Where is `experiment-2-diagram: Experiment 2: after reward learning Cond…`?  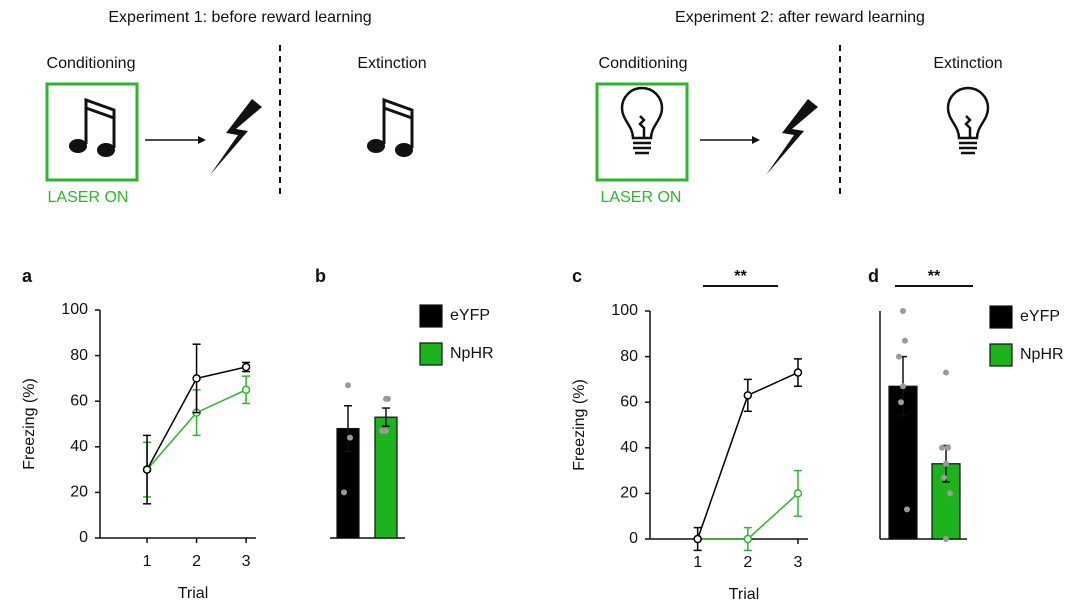
experiment-2-diagram: Experiment 2: after reward learning Cond… is located at coordinates (799, 107).